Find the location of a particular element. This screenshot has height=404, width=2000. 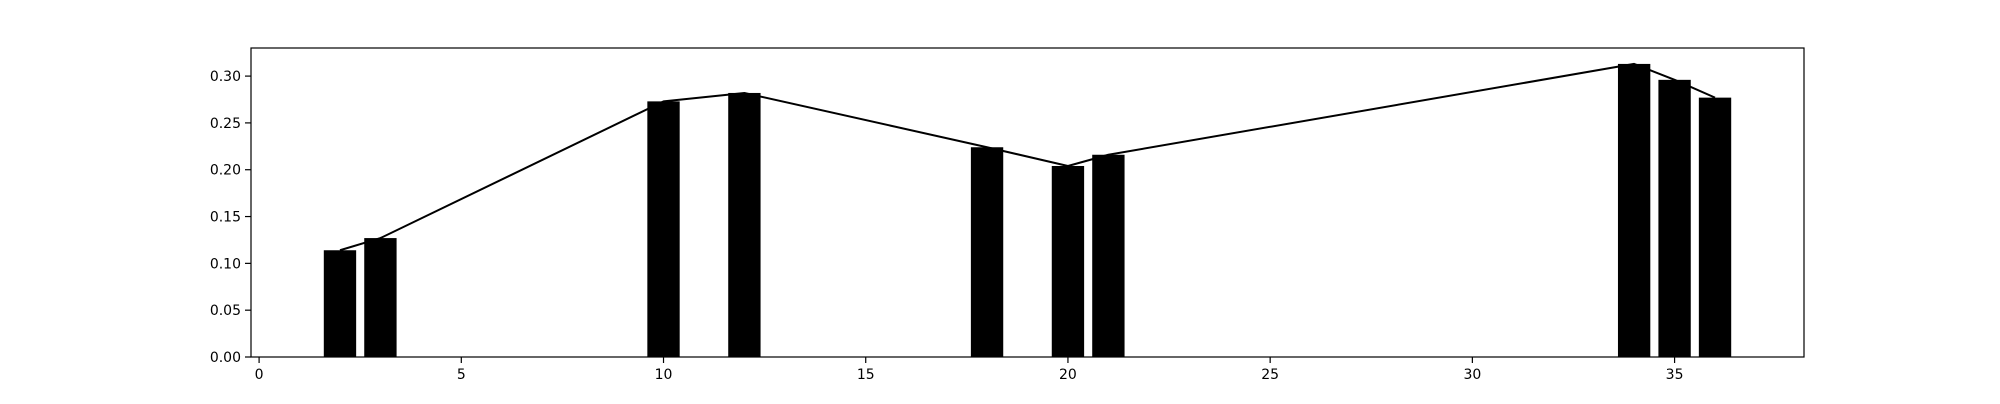

y-tick-label-4: 0.20 is located at coordinates (225, 171).